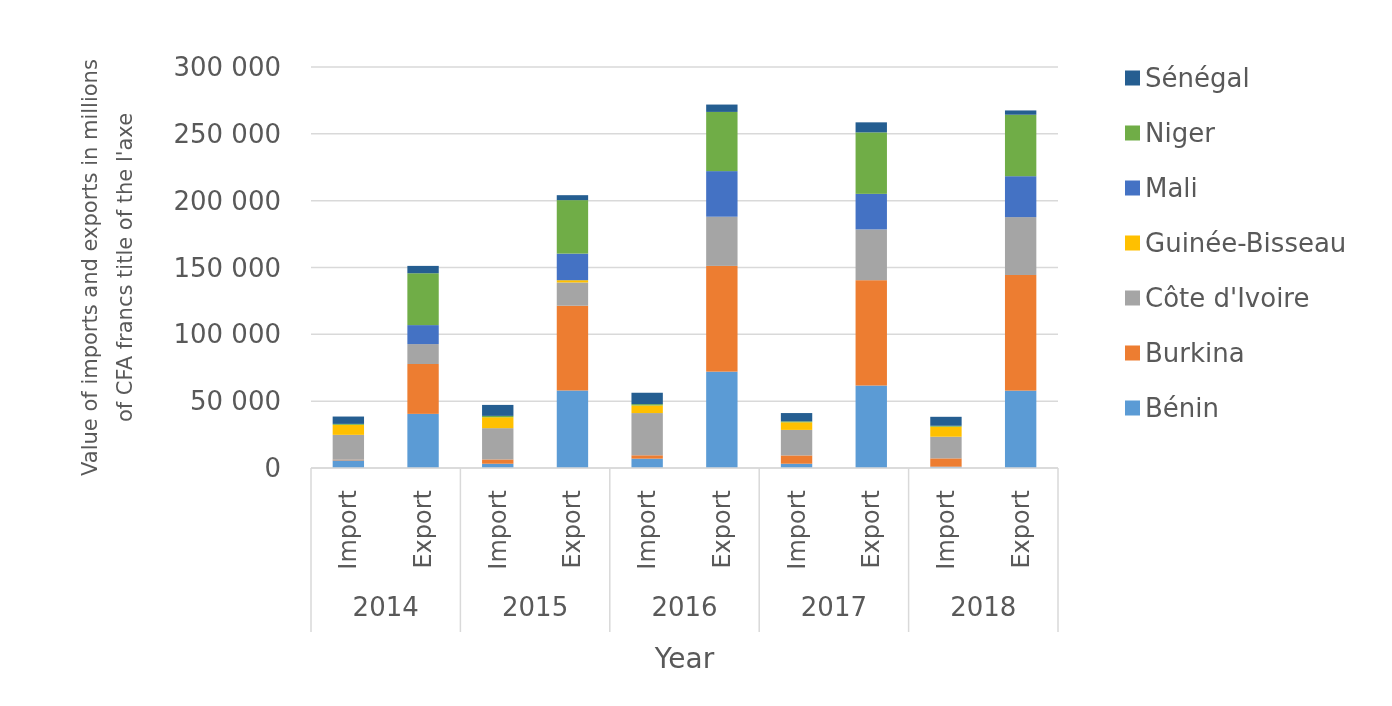 The width and height of the screenshot is (1392, 706). I want to click on legend-label: Niger, so click(1180, 133).